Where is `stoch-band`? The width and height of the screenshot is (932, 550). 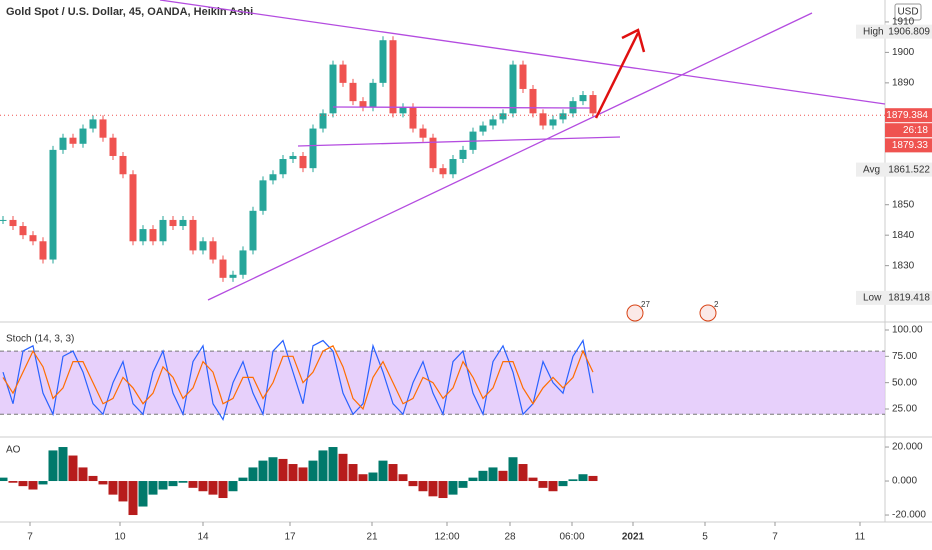 stoch-band is located at coordinates (442, 383).